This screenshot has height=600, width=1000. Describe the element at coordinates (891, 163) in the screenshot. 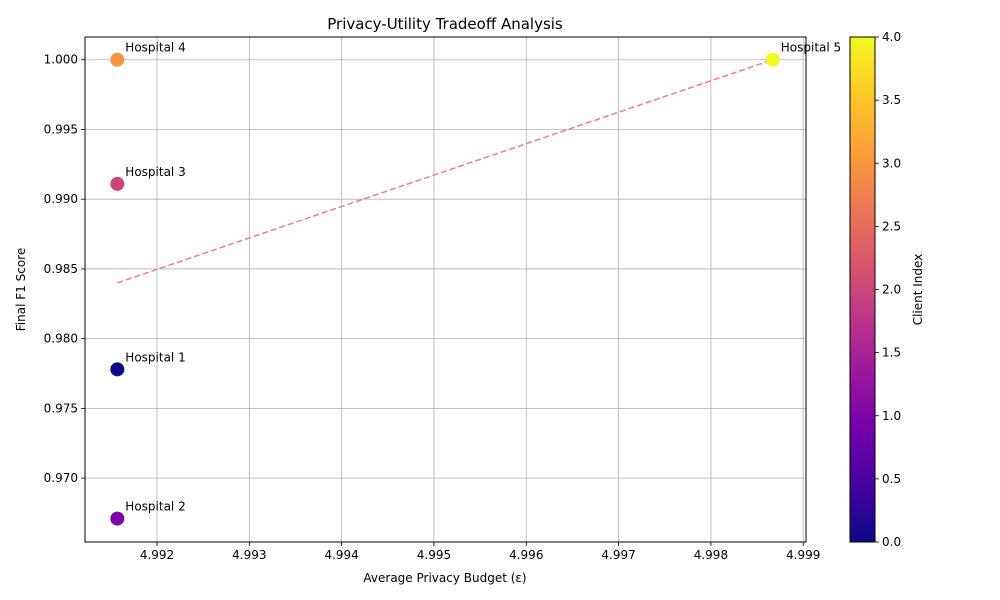

I see `colorbar-tick-label: 3.0` at that location.